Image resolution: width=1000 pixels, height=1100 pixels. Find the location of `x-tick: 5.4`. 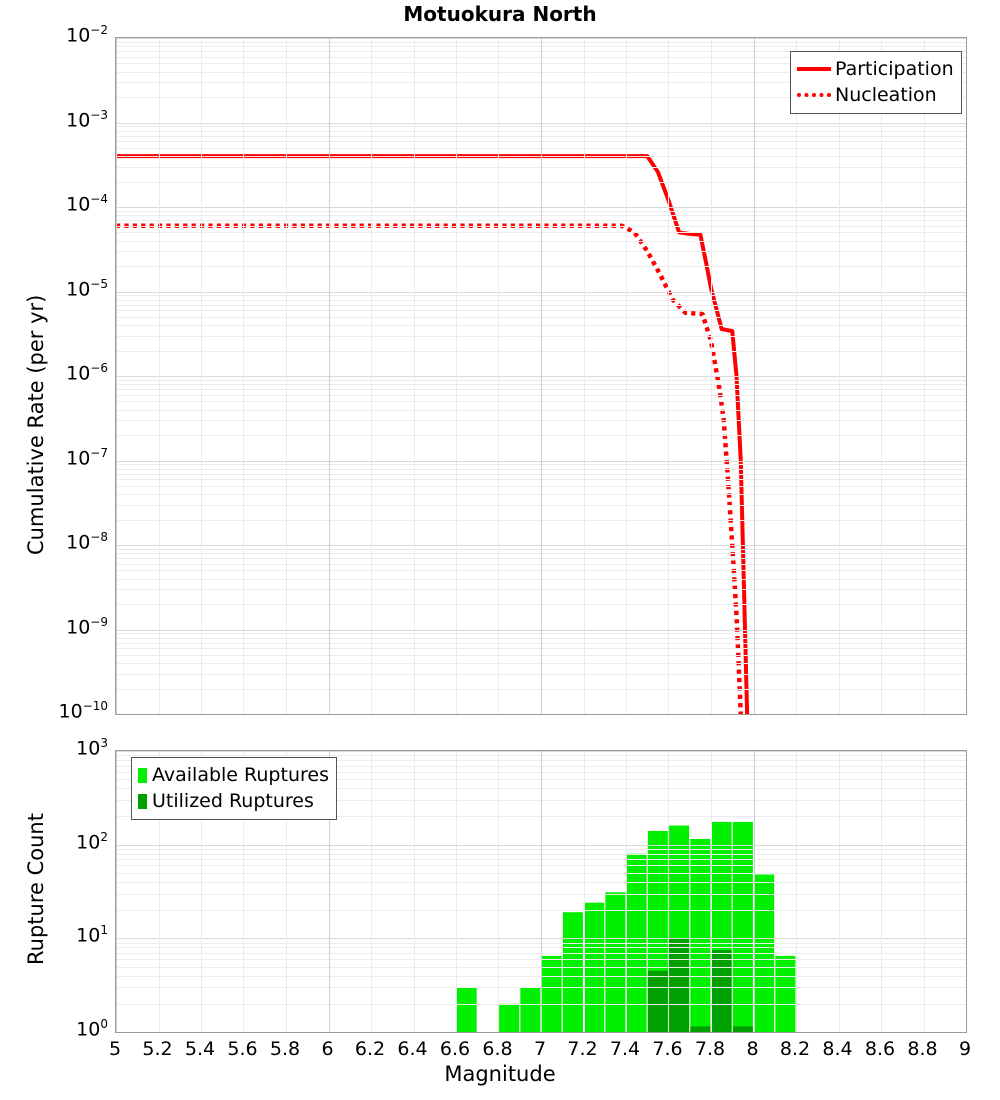

x-tick: 5.4 is located at coordinates (200, 1049).